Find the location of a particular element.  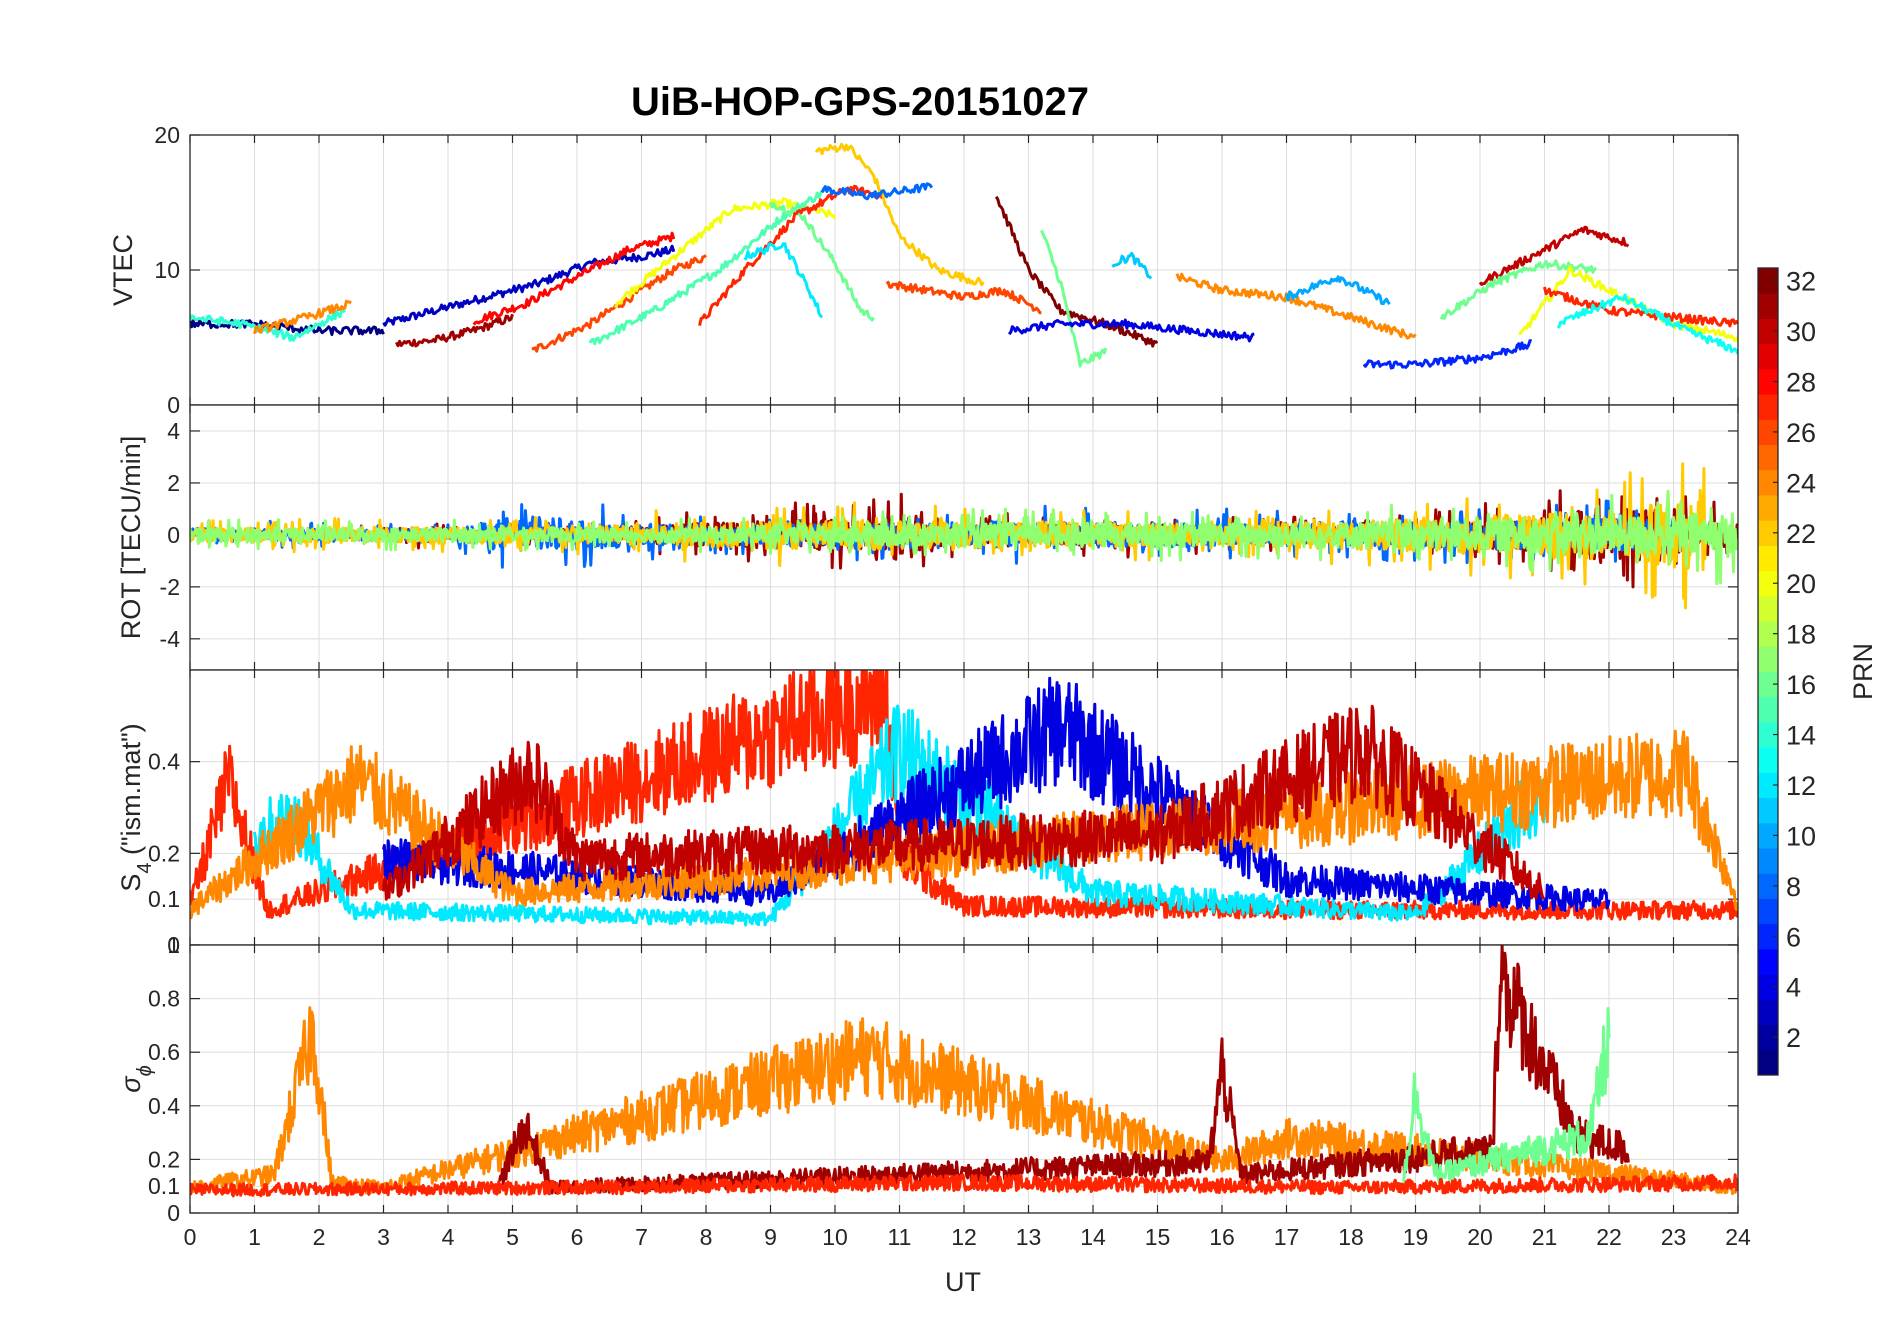

x-tick-label: 4 is located at coordinates (448, 1237).